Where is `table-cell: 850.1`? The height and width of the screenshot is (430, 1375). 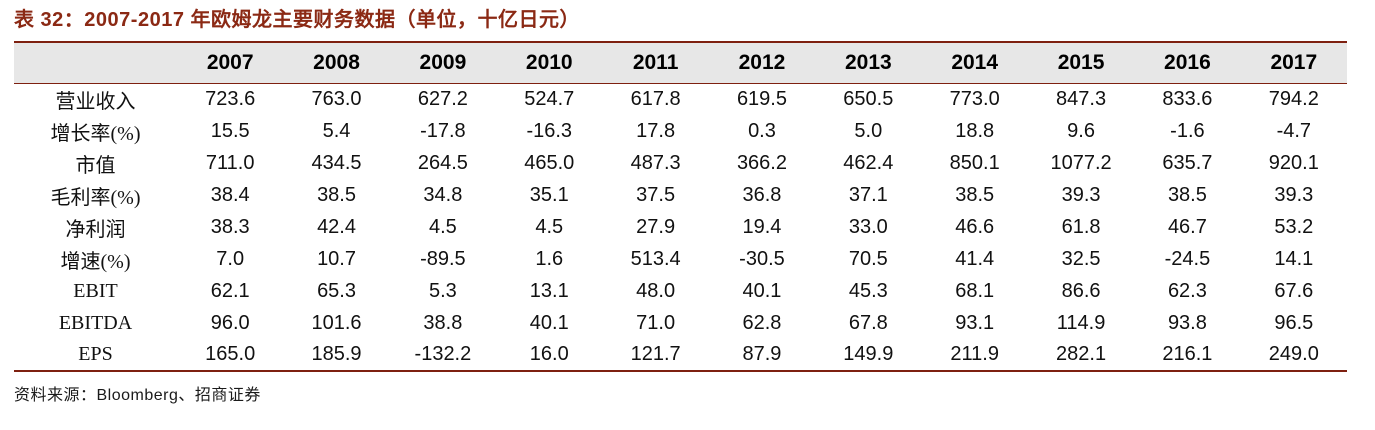 table-cell: 850.1 is located at coordinates (974, 162).